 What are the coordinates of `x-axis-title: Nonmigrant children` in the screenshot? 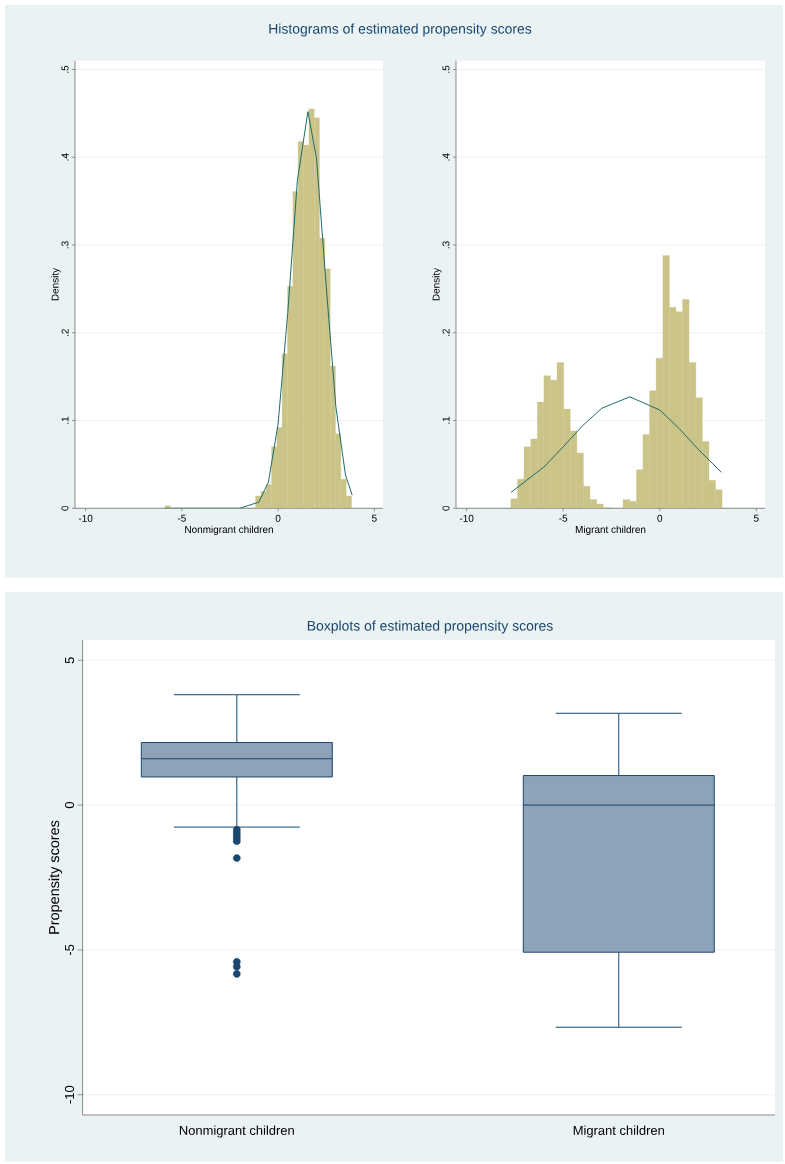 It's located at (229, 530).